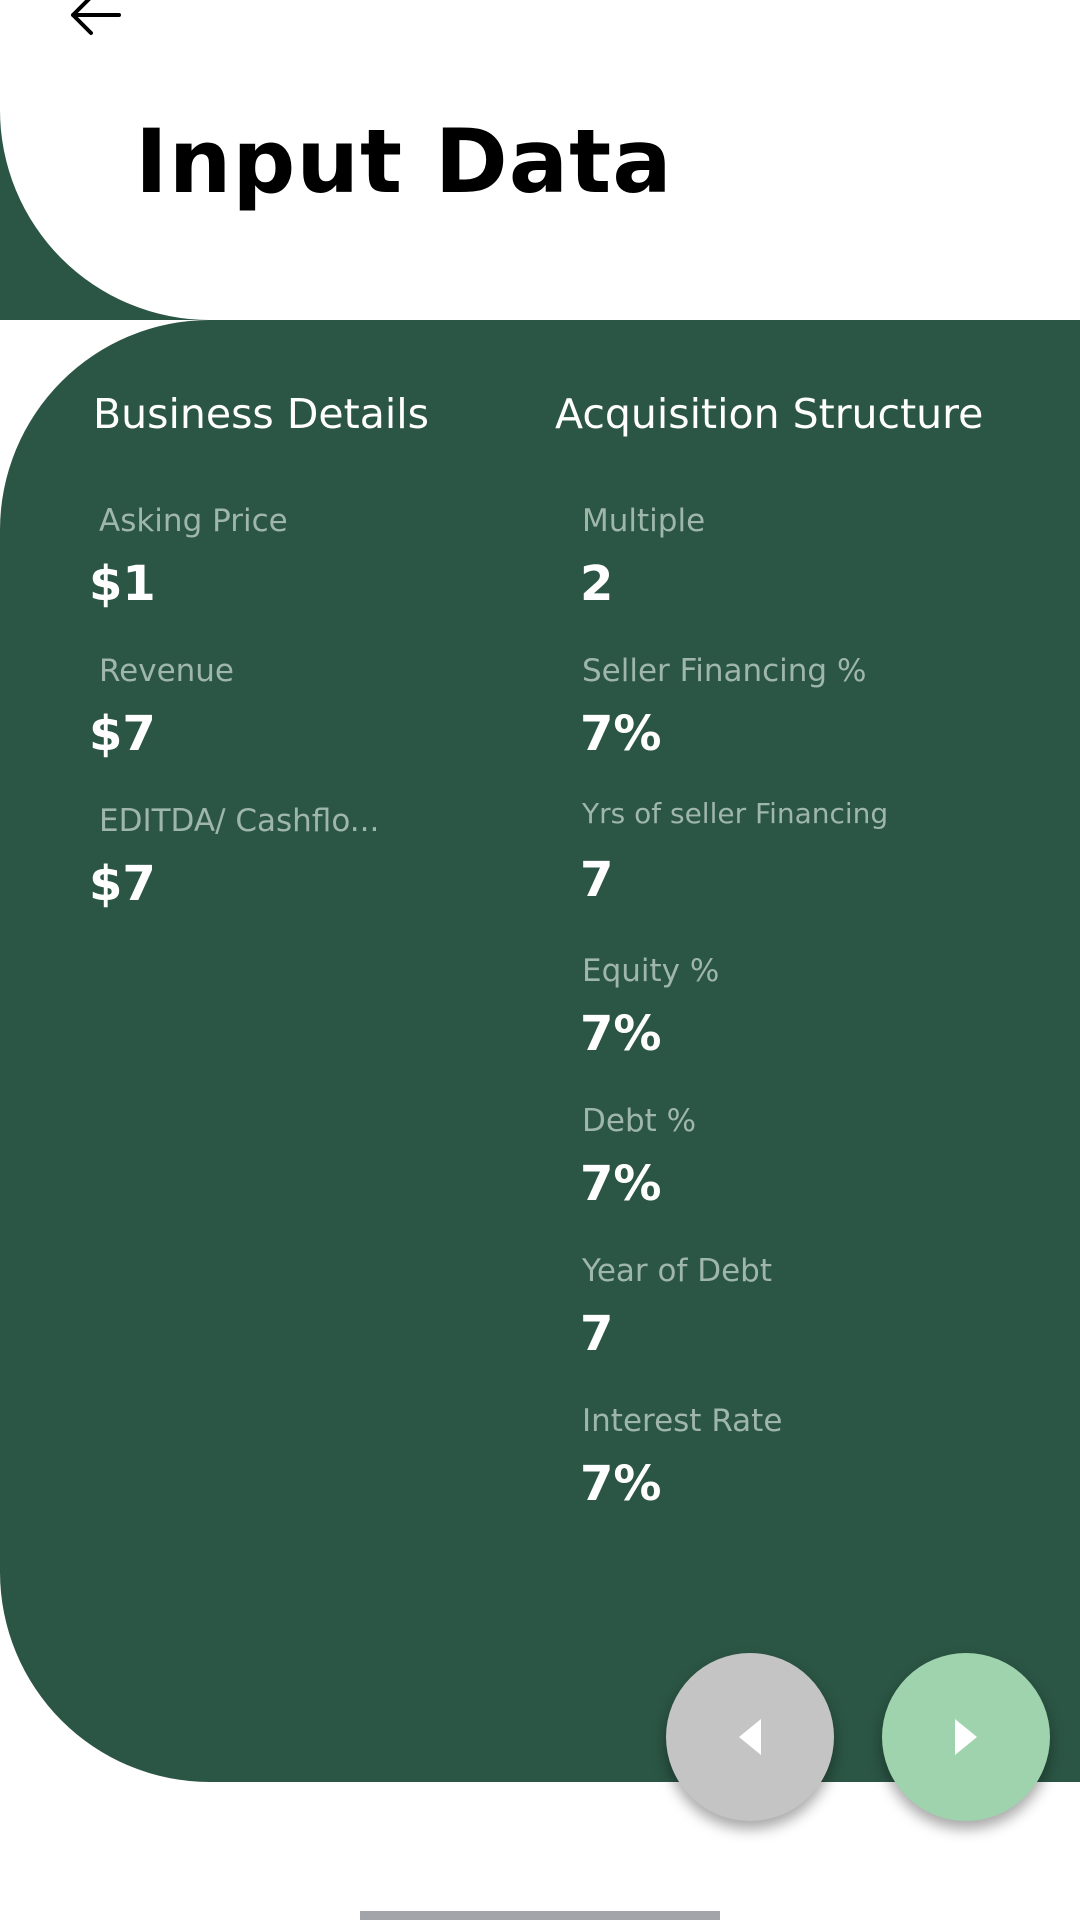 The image size is (1080, 1920). What do you see at coordinates (597, 584) in the screenshot?
I see `multiple-value: 2` at bounding box center [597, 584].